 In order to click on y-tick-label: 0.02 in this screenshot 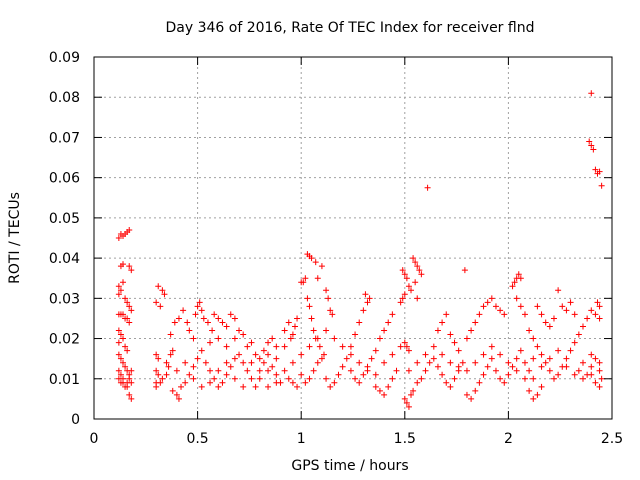, I will do `click(64, 340)`.